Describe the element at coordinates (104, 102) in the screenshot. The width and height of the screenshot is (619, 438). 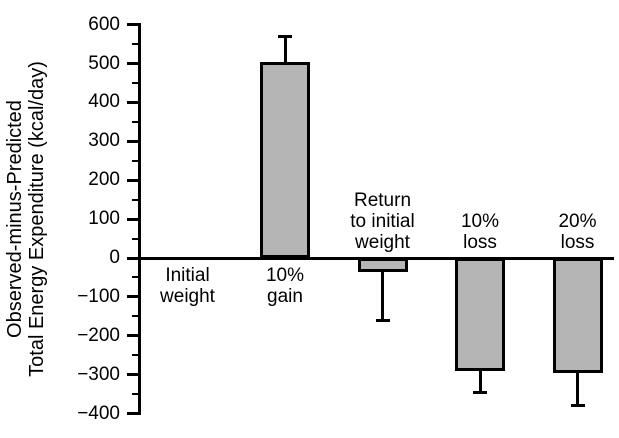
I see `y-tick-label: 400` at that location.